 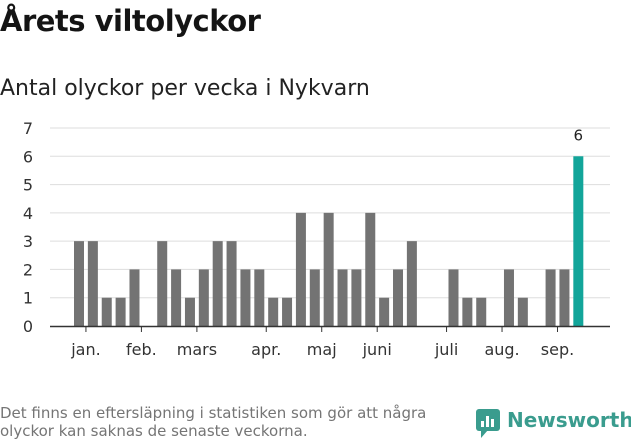 What do you see at coordinates (28, 326) in the screenshot?
I see `y-tick-label: 0` at bounding box center [28, 326].